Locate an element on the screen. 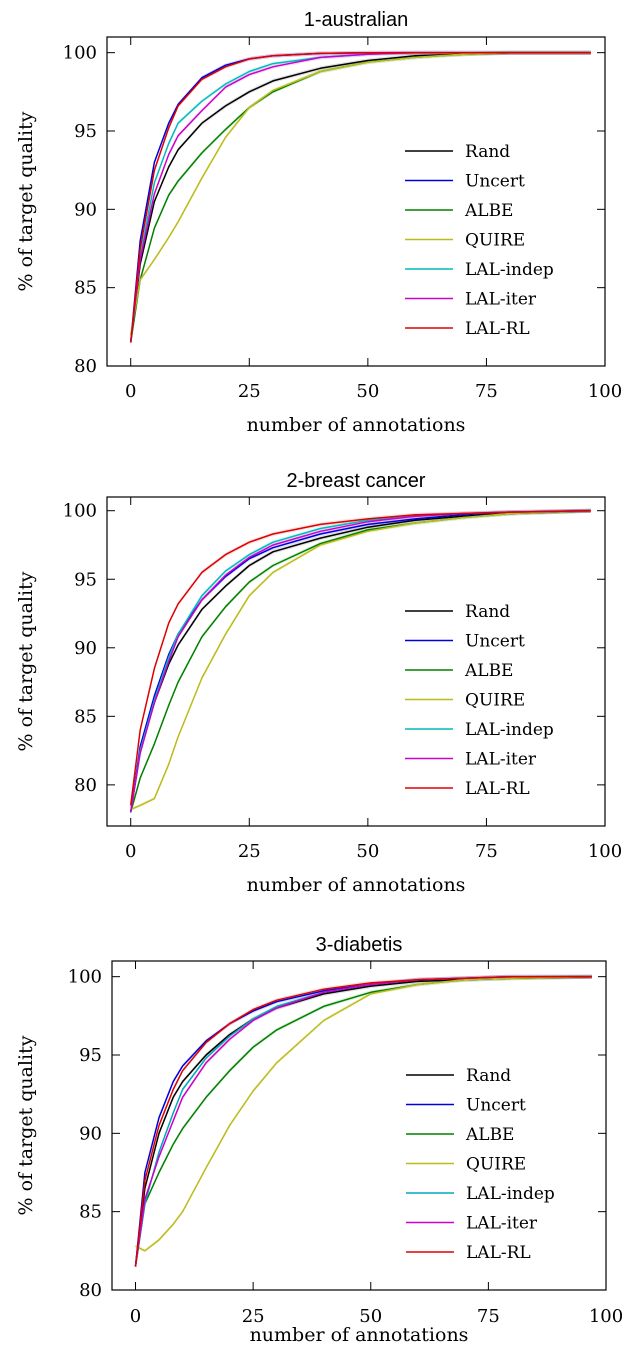  series-line-quire is located at coordinates (363, 1113).